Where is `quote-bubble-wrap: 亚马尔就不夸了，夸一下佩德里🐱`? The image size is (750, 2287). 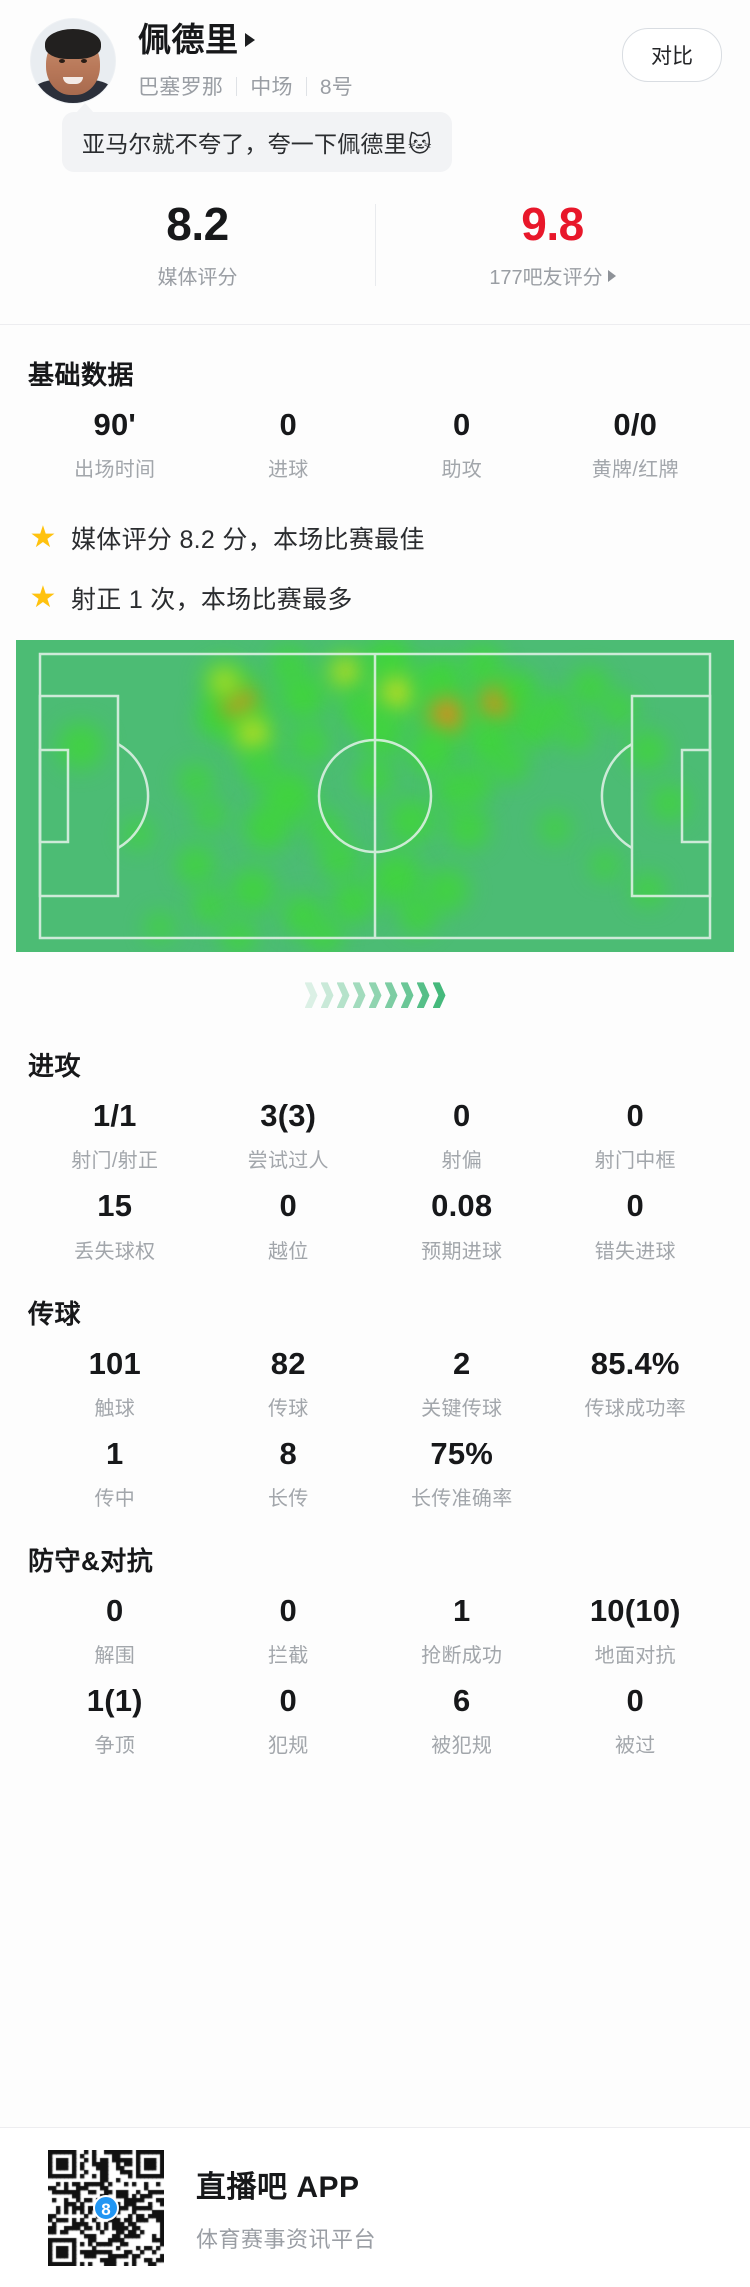 quote-bubble-wrap: 亚马尔就不夸了，夸一下佩德里🐱 is located at coordinates (375, 137).